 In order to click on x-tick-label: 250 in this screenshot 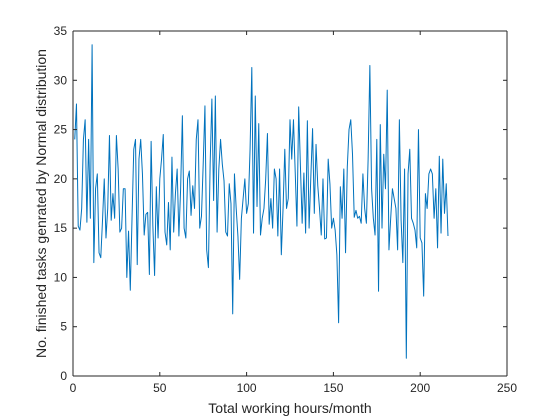, I will do `click(507, 388)`.